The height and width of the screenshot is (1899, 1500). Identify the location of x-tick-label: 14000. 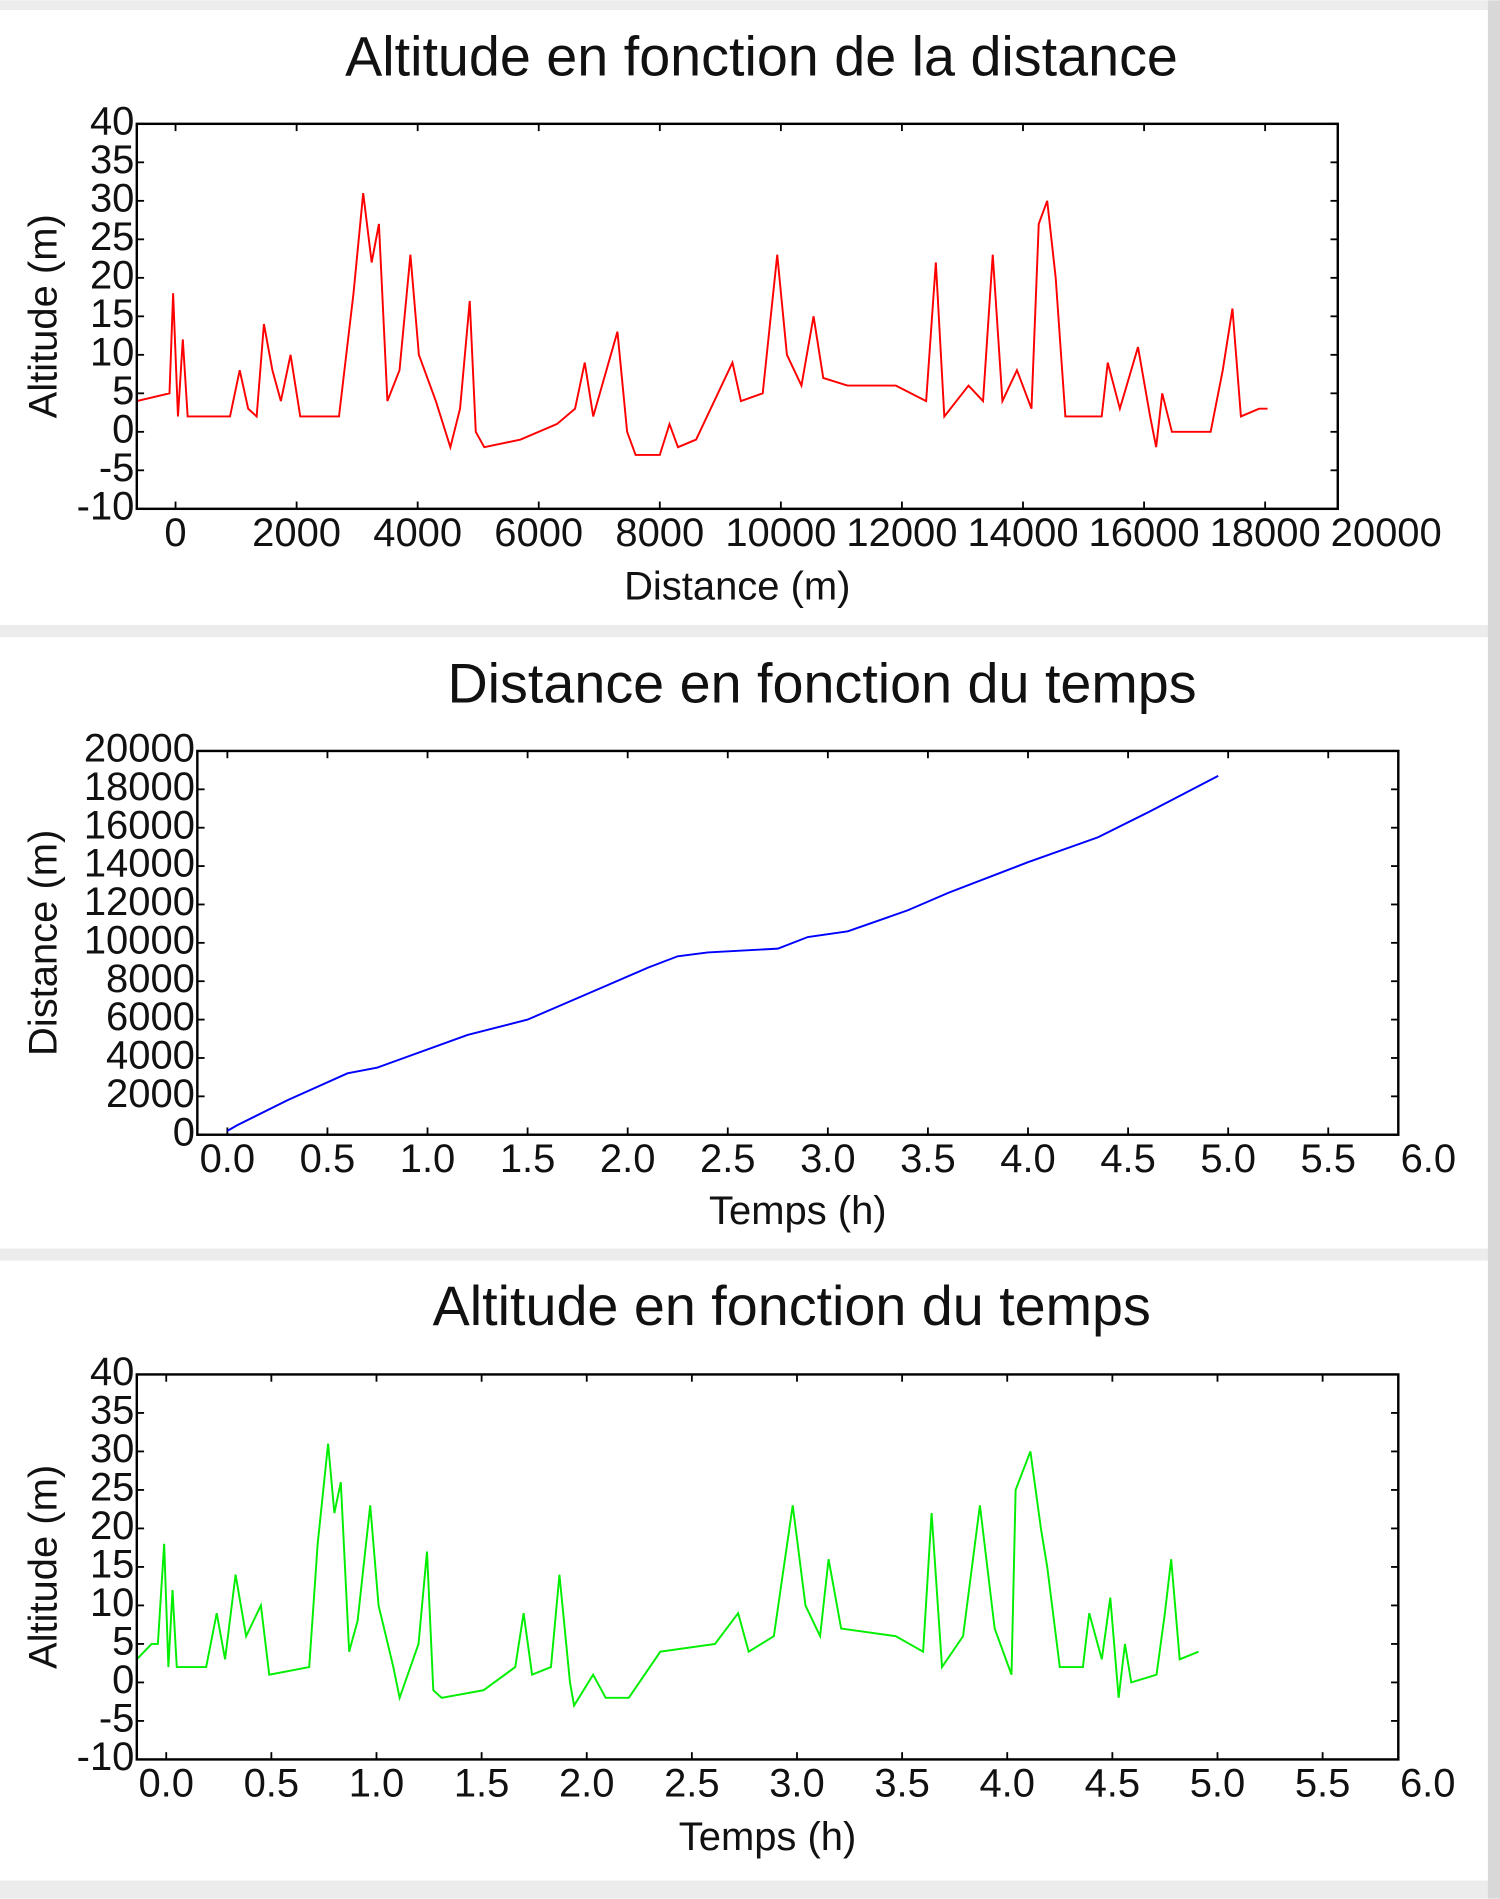
(1022, 533).